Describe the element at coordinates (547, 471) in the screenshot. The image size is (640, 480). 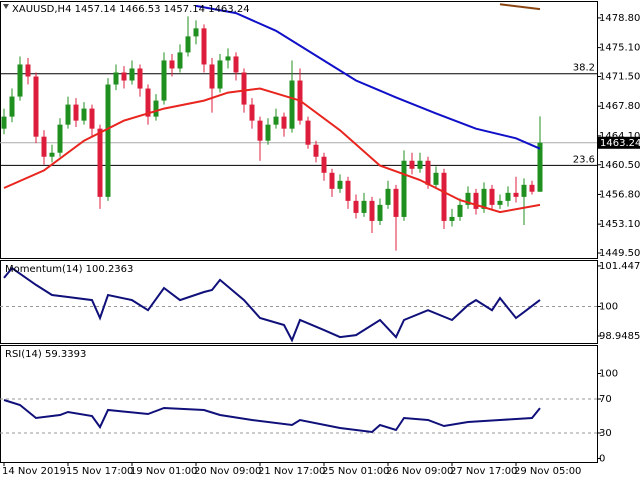
I see `x-tick-label: 29 Nov 05:00` at that location.